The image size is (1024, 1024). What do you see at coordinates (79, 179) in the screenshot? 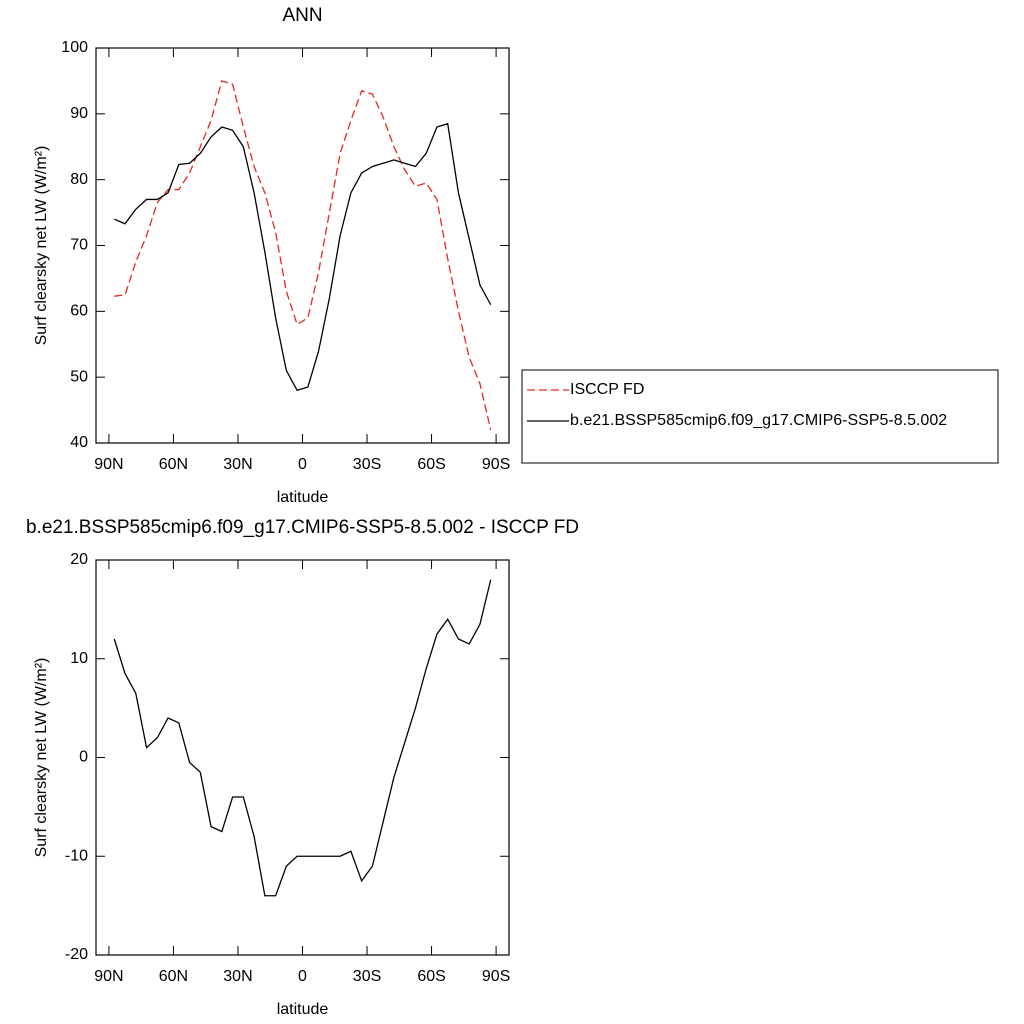
I see `y-tick-label: 80` at bounding box center [79, 179].